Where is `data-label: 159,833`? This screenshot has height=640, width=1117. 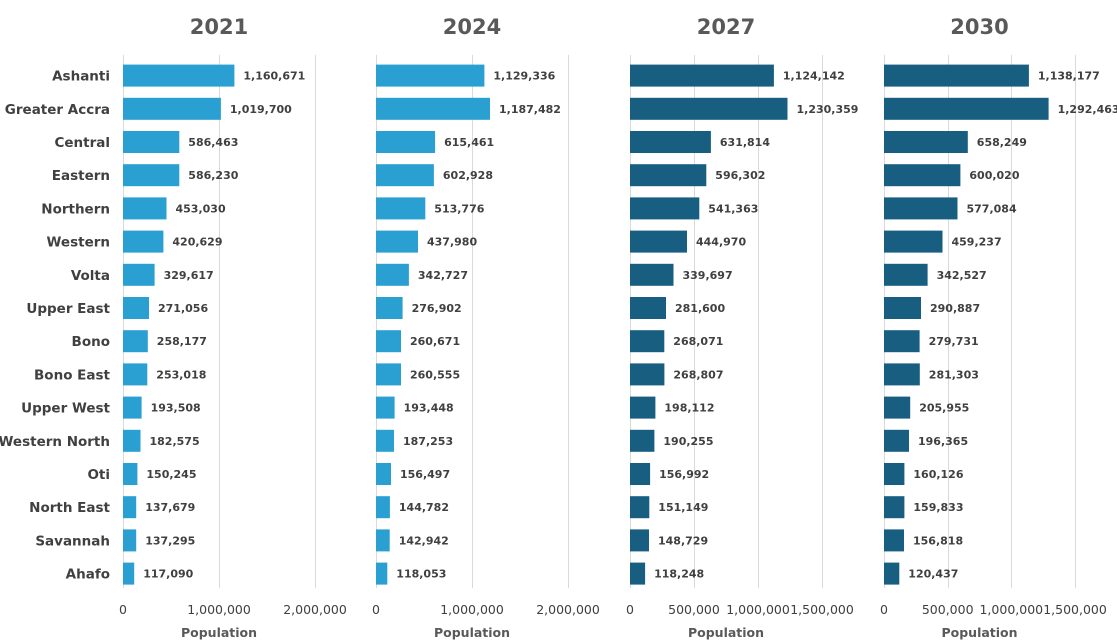 data-label: 159,833 is located at coordinates (938, 507).